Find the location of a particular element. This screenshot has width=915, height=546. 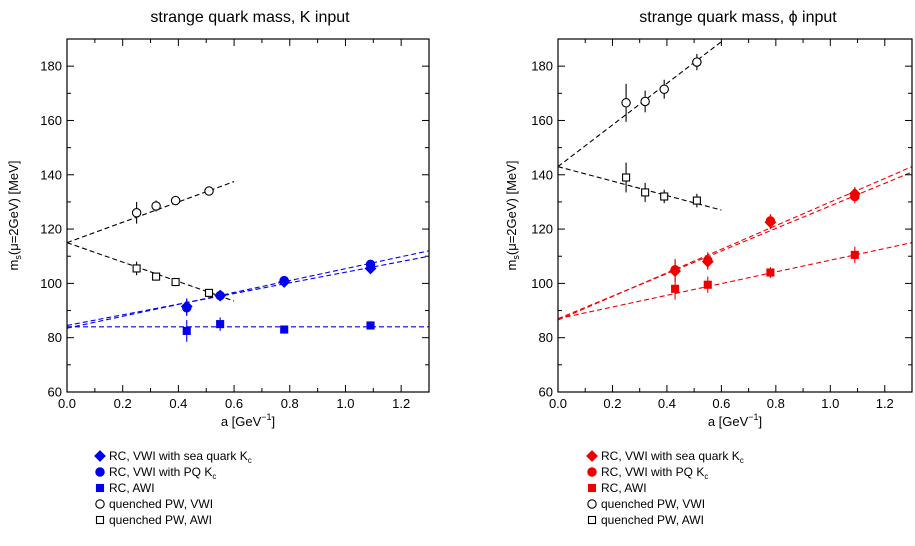

fit-lines is located at coordinates (248, 255).